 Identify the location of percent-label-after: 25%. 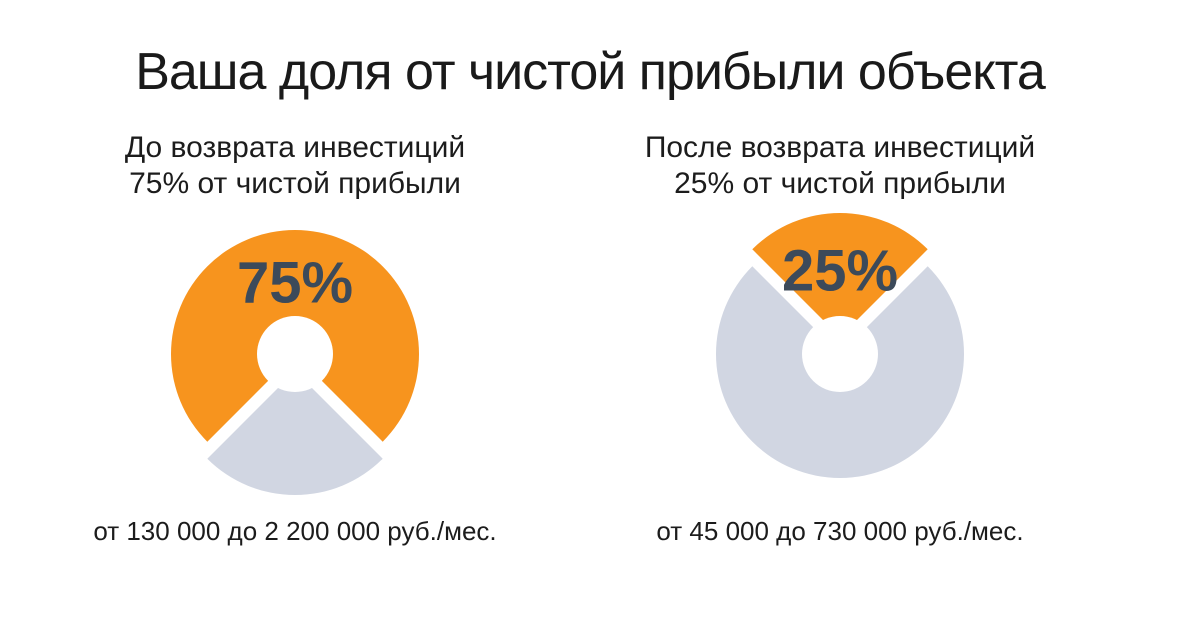
(840, 271).